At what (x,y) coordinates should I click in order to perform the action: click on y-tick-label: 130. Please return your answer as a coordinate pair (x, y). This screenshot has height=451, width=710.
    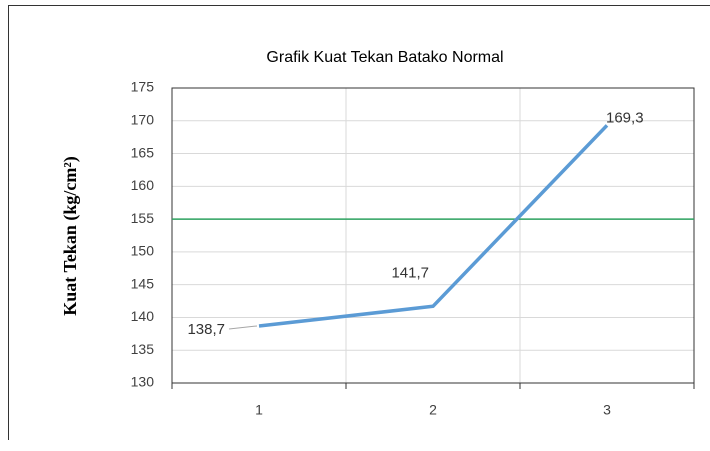
    Looking at the image, I should click on (143, 382).